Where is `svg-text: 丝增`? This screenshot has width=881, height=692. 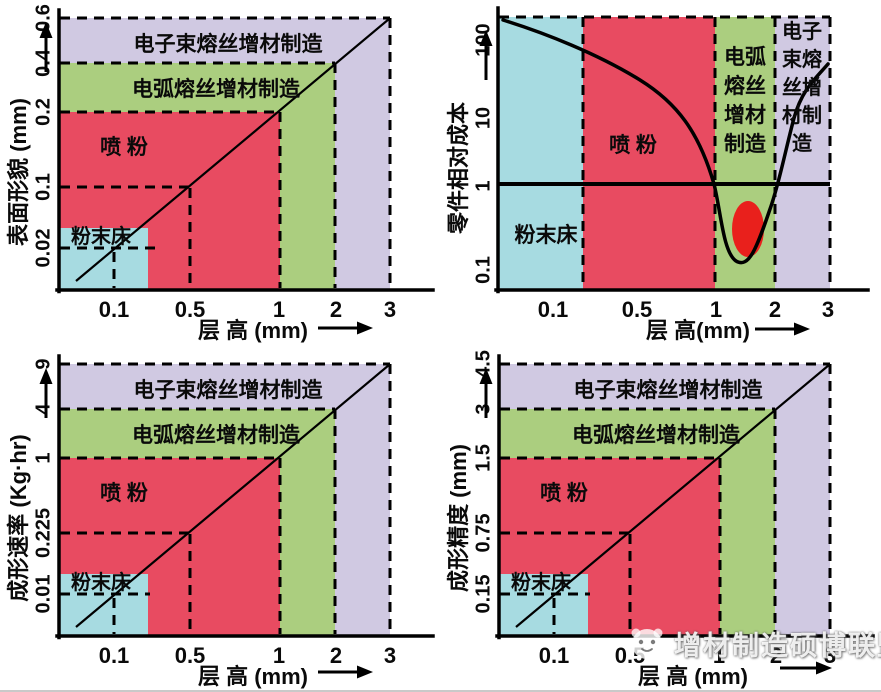 svg-text: 丝增 is located at coordinates (802, 87).